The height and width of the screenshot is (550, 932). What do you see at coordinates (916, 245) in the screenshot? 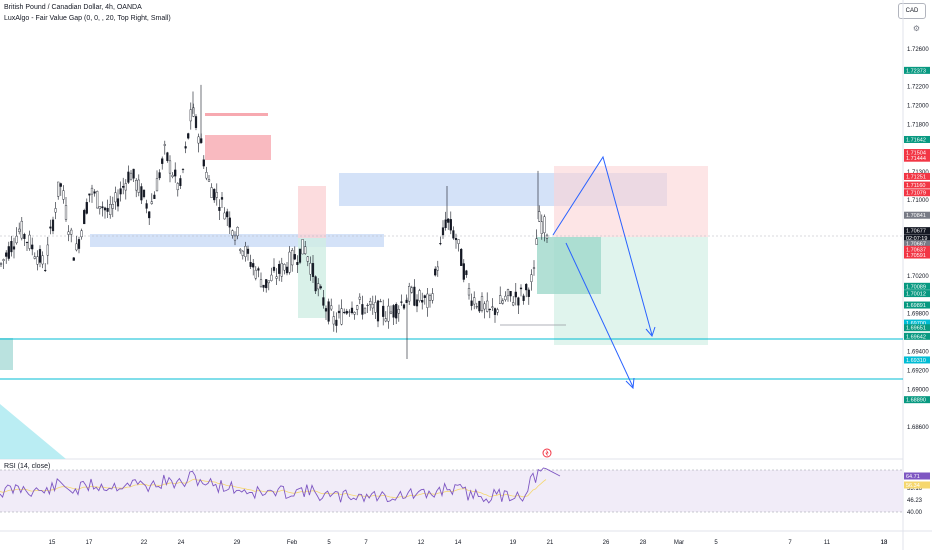
I see `price-tag-label: 1.70667` at bounding box center [916, 245].